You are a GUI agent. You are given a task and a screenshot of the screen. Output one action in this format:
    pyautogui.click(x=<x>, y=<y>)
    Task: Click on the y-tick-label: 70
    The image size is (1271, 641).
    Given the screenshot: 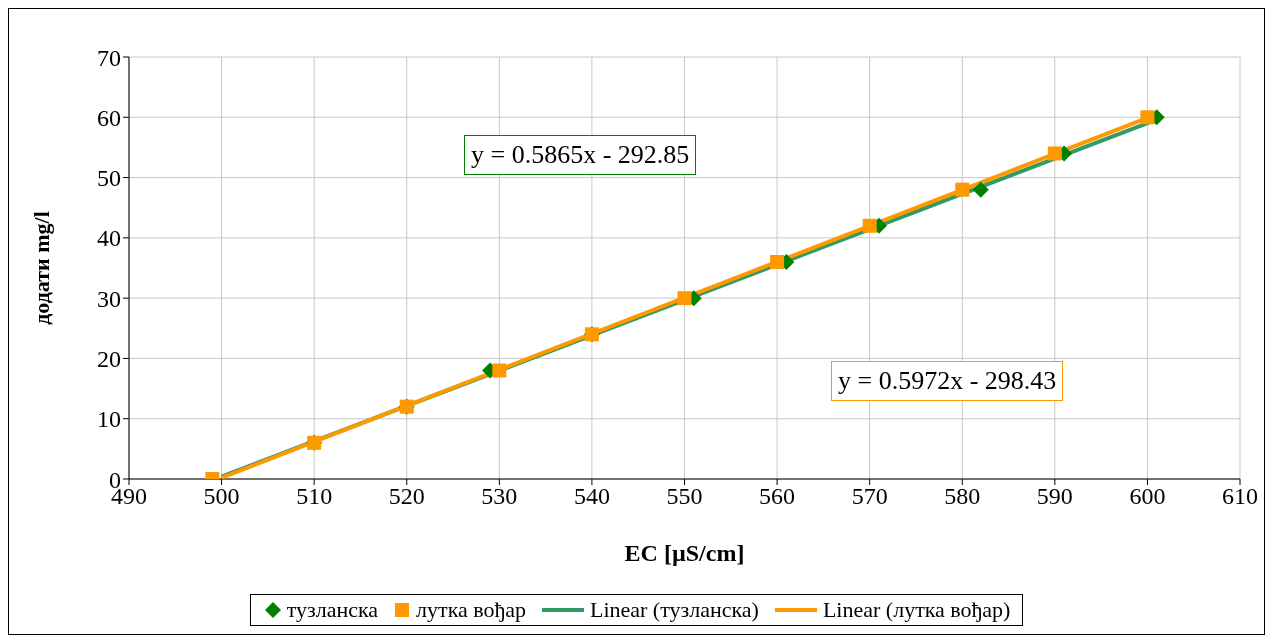 What is the action you would take?
    pyautogui.click(x=109, y=57)
    